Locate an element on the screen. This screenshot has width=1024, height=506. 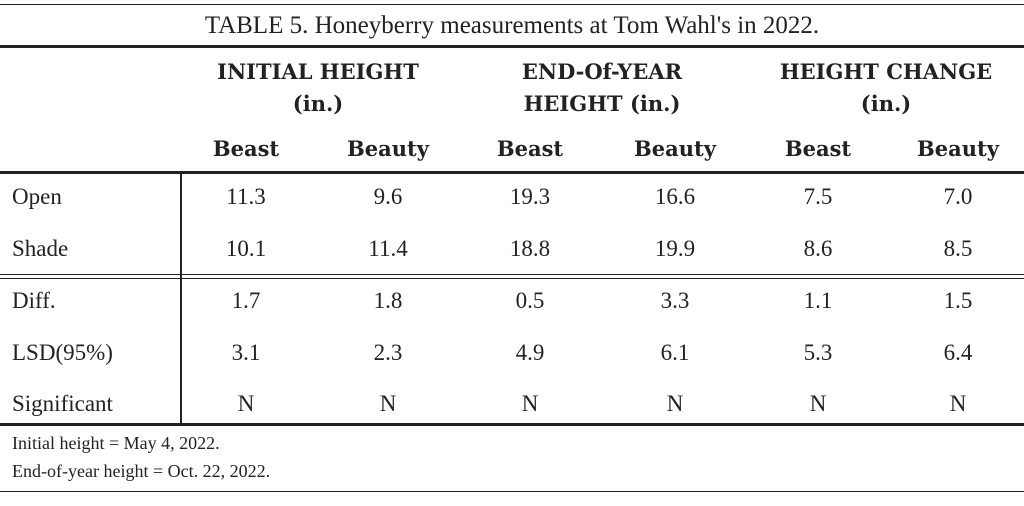
cell: 11.3 is located at coordinates (246, 196).